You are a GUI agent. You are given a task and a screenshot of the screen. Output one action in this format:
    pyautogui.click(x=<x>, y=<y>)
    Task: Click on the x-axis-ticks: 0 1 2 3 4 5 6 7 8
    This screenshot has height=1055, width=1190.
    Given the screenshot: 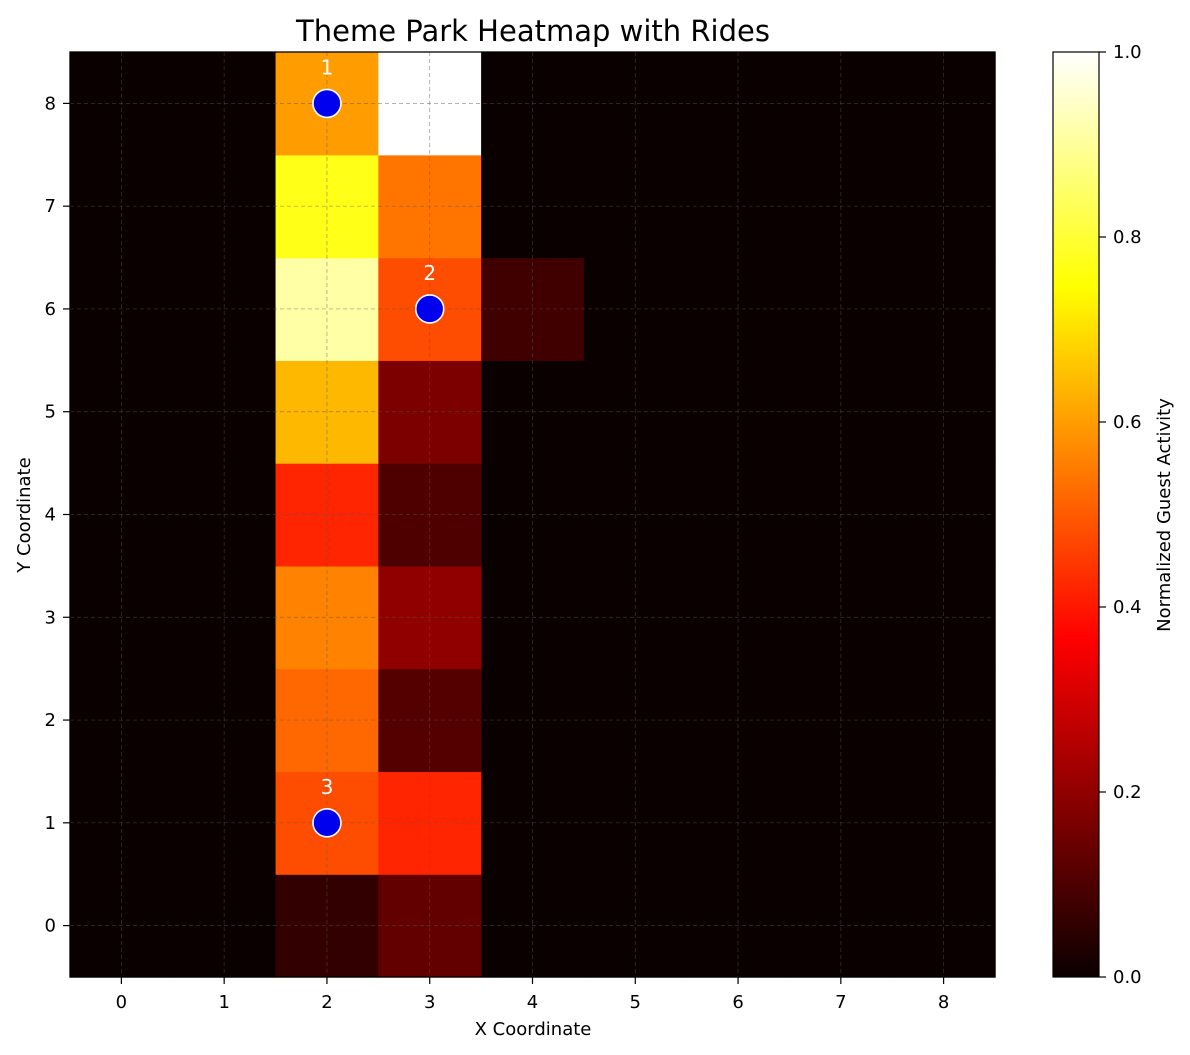 What is the action you would take?
    pyautogui.click(x=532, y=995)
    